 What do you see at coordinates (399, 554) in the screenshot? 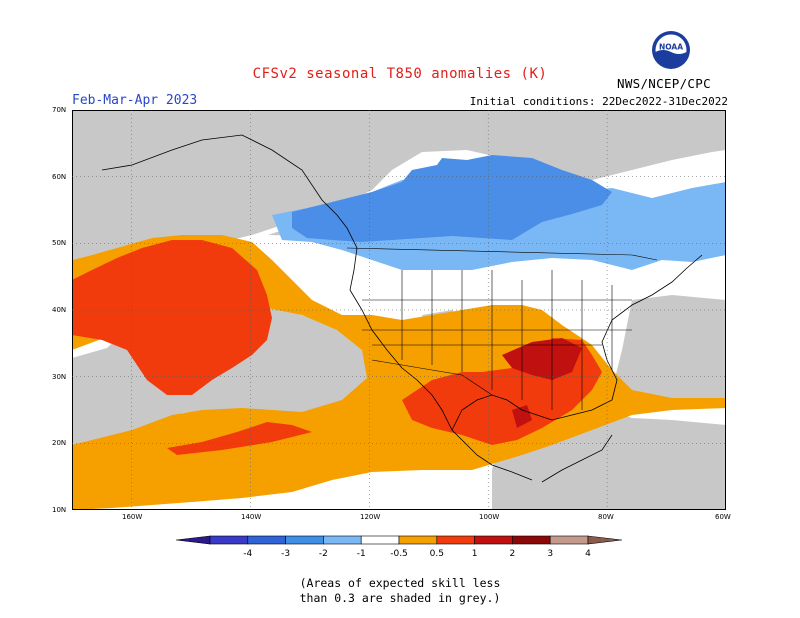
I see `colorbar-label: -0.5` at bounding box center [399, 554].